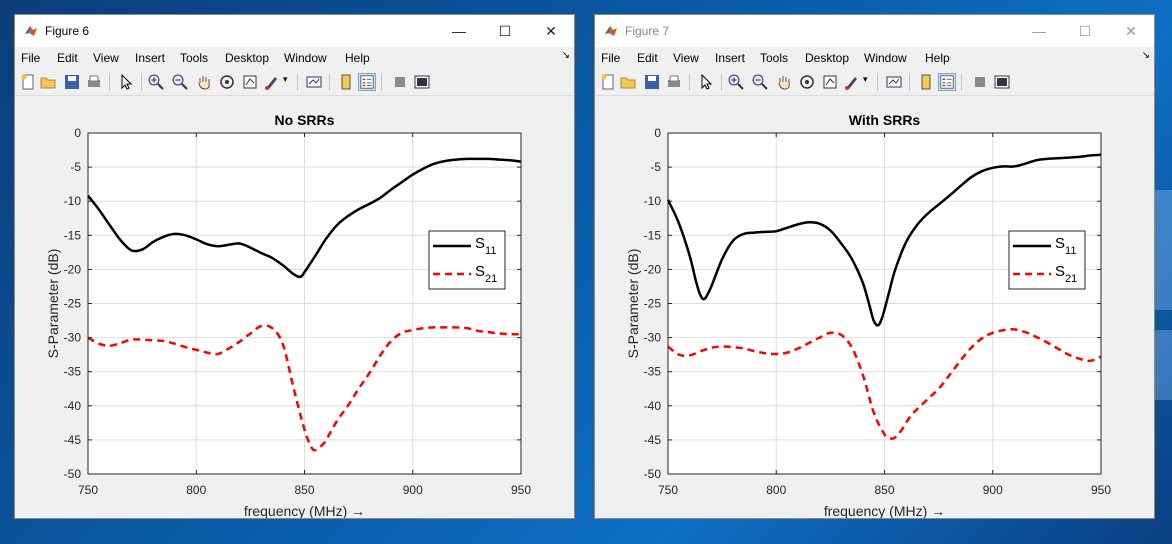  What do you see at coordinates (294, 31) in the screenshot?
I see `title-bar: Figure 6 — ☐ ✕` at bounding box center [294, 31].